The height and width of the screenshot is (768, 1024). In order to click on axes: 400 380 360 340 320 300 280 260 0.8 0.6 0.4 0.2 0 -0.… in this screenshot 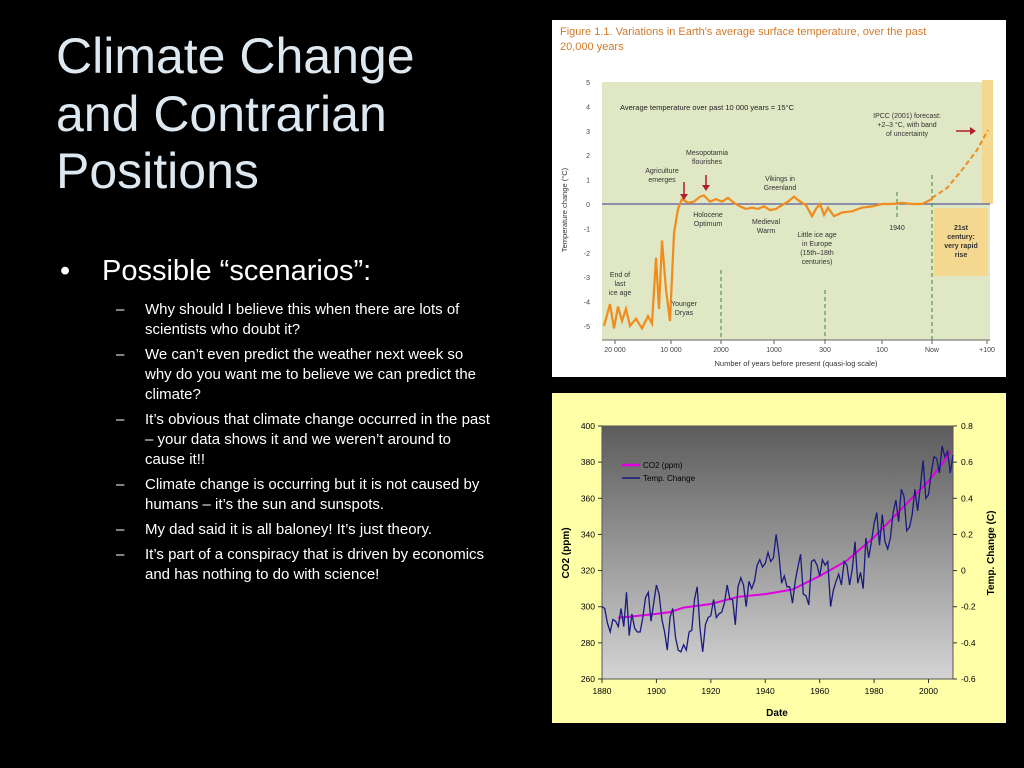, I will do `click(778, 558)`.